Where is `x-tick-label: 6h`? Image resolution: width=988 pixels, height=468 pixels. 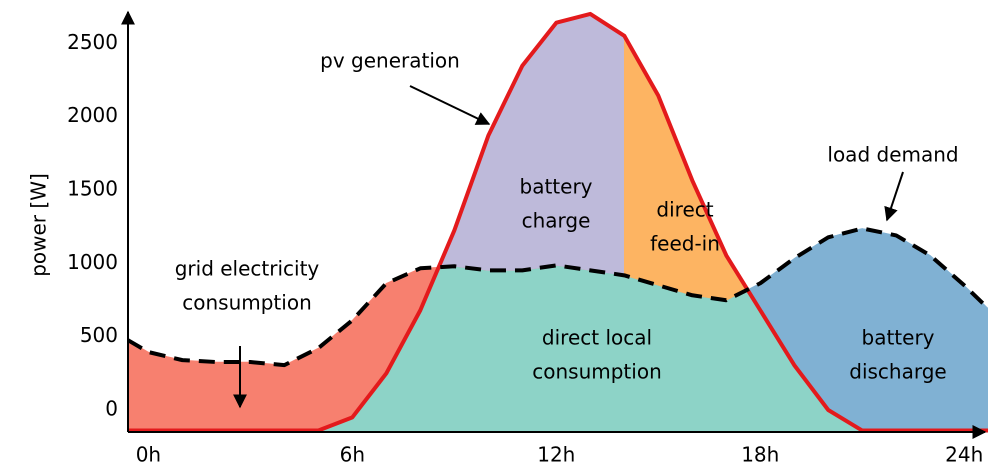 x-tick-label: 6h is located at coordinates (352, 455).